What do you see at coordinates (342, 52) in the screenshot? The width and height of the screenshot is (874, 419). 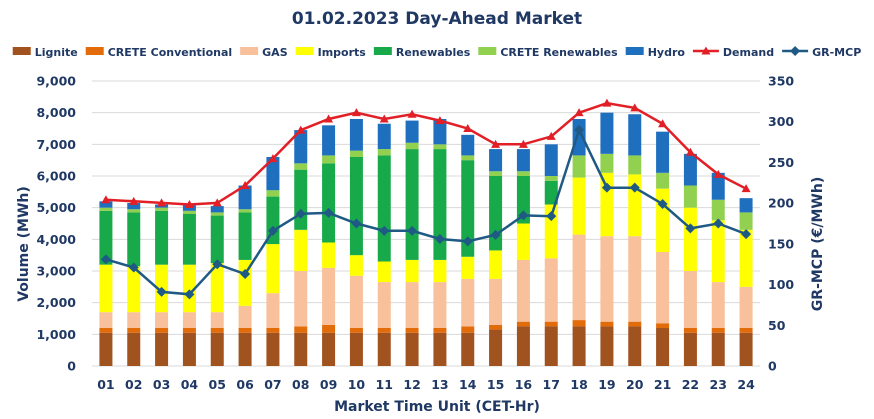 I see `legend-label: Imports` at bounding box center [342, 52].